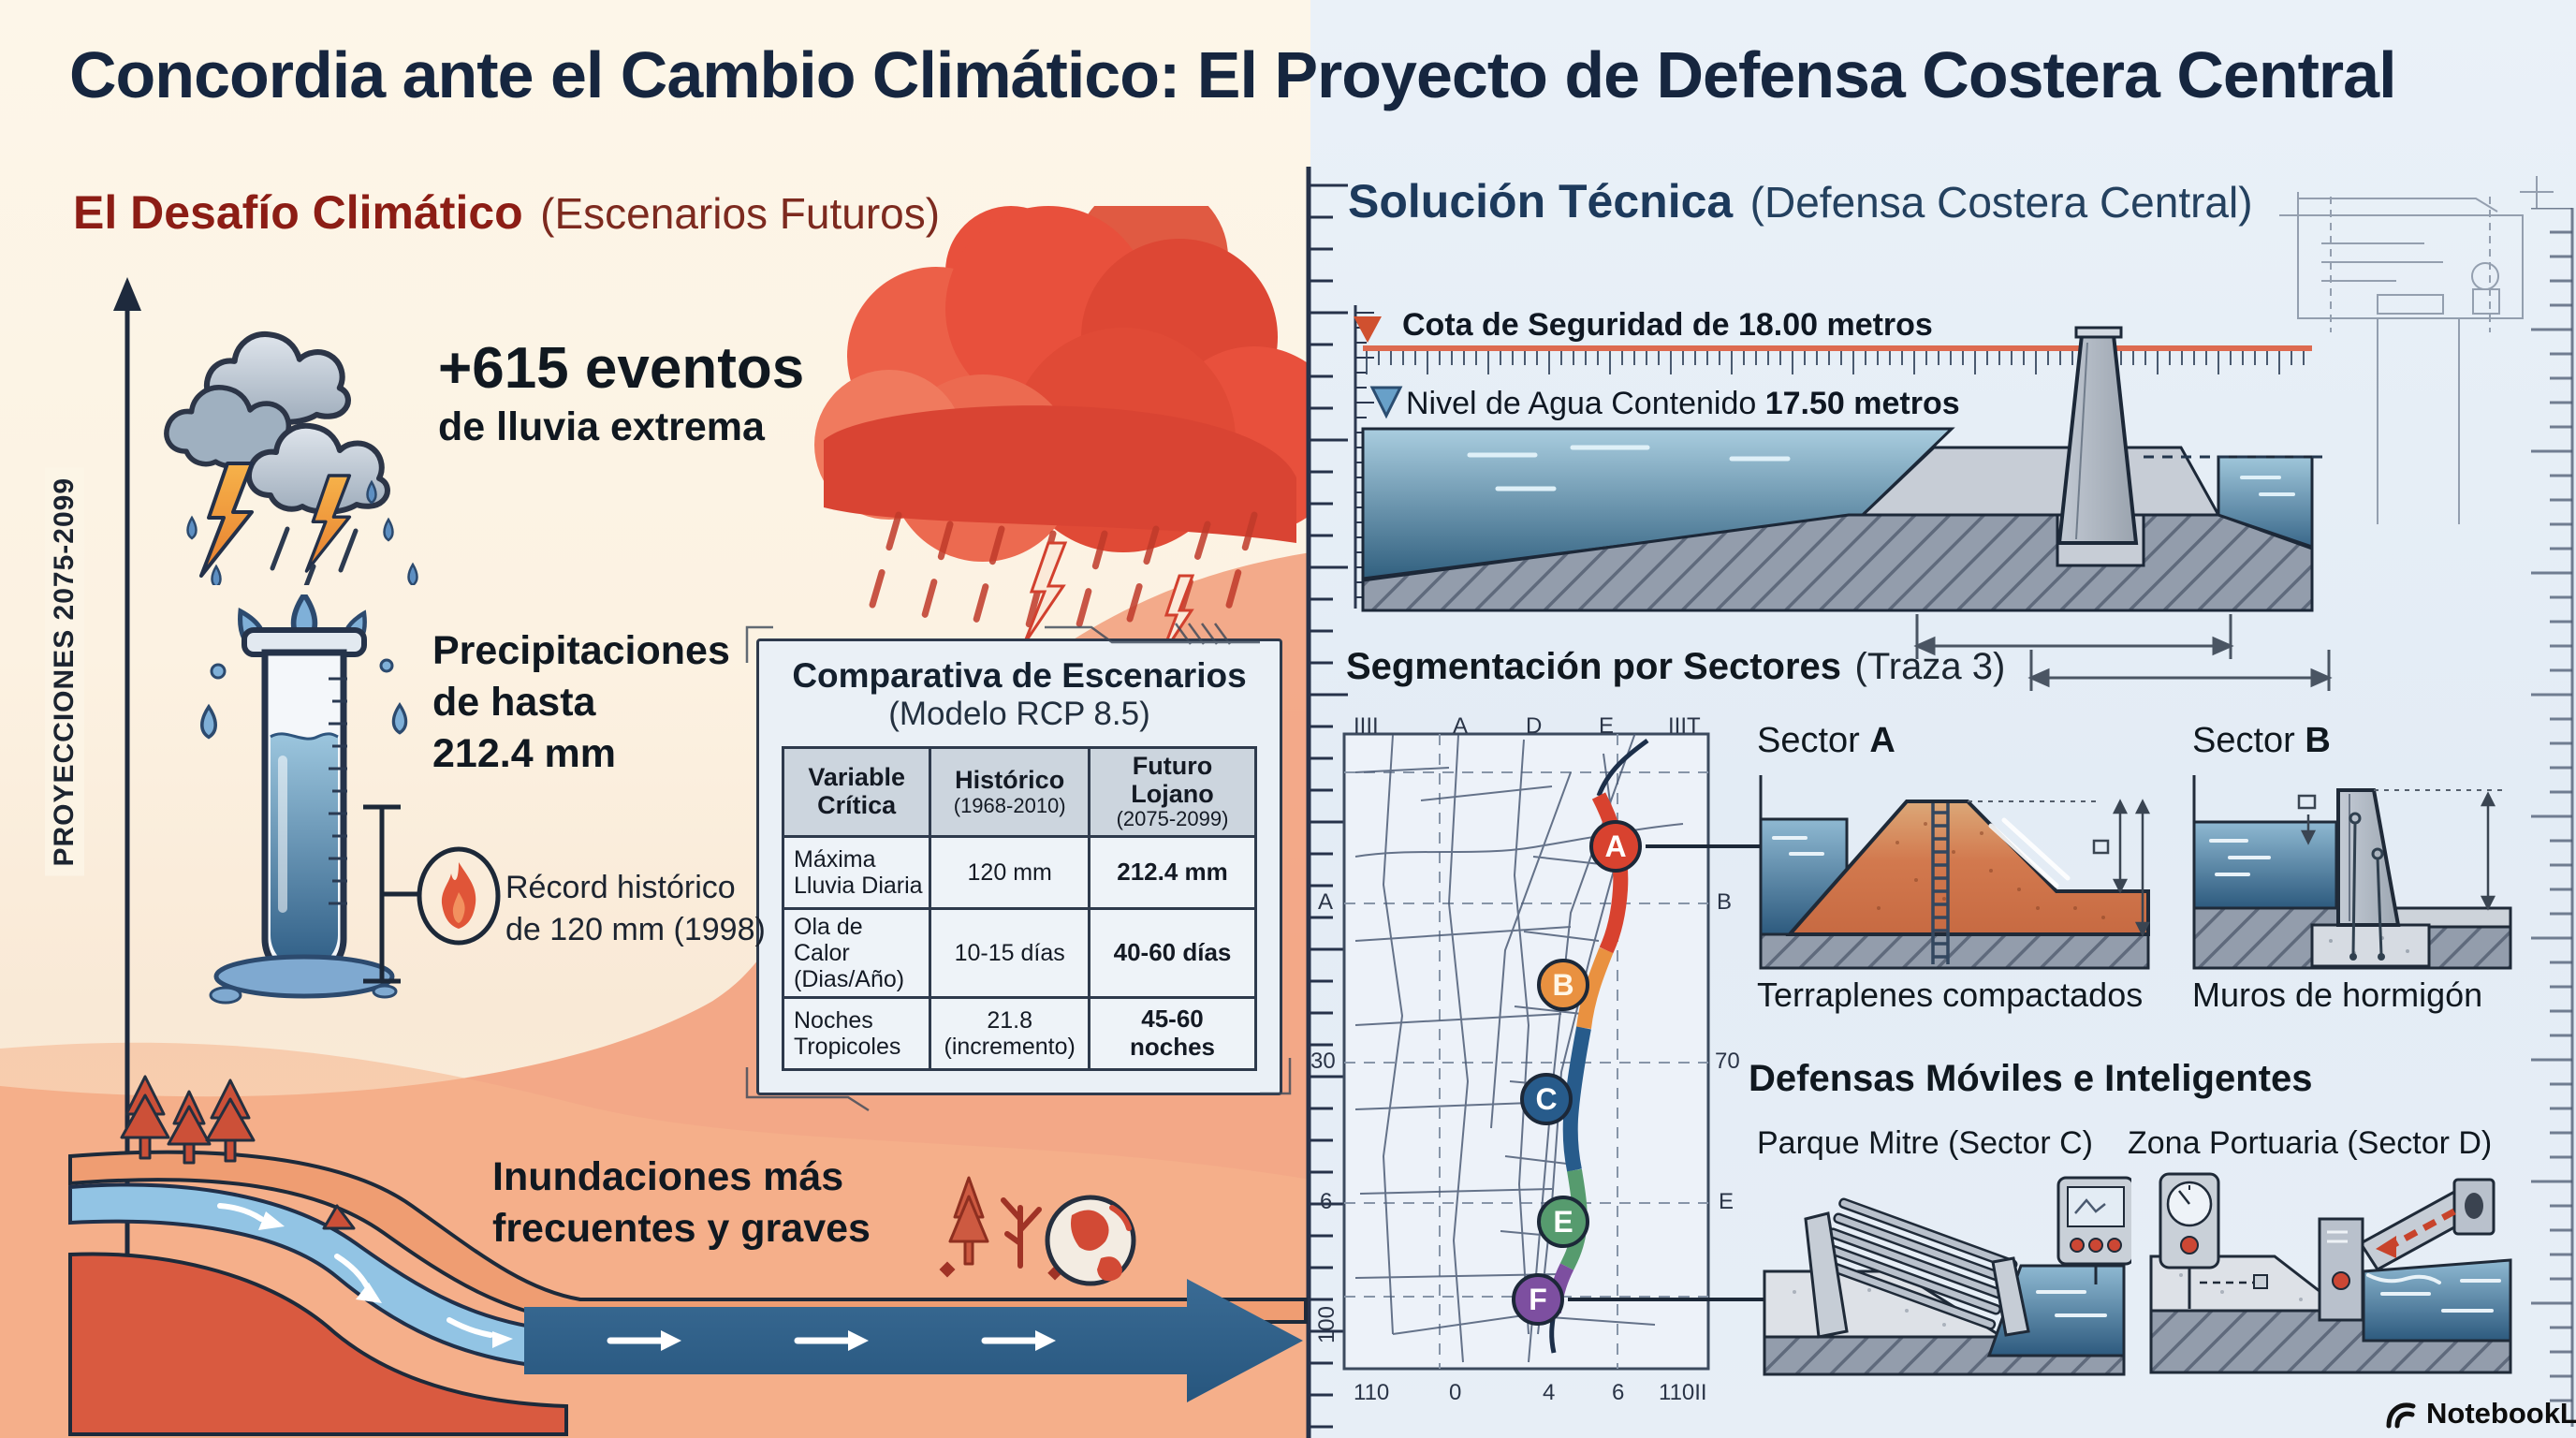  What do you see at coordinates (1326, 1325) in the screenshot?
I see `map-label-left-3: 100` at bounding box center [1326, 1325].